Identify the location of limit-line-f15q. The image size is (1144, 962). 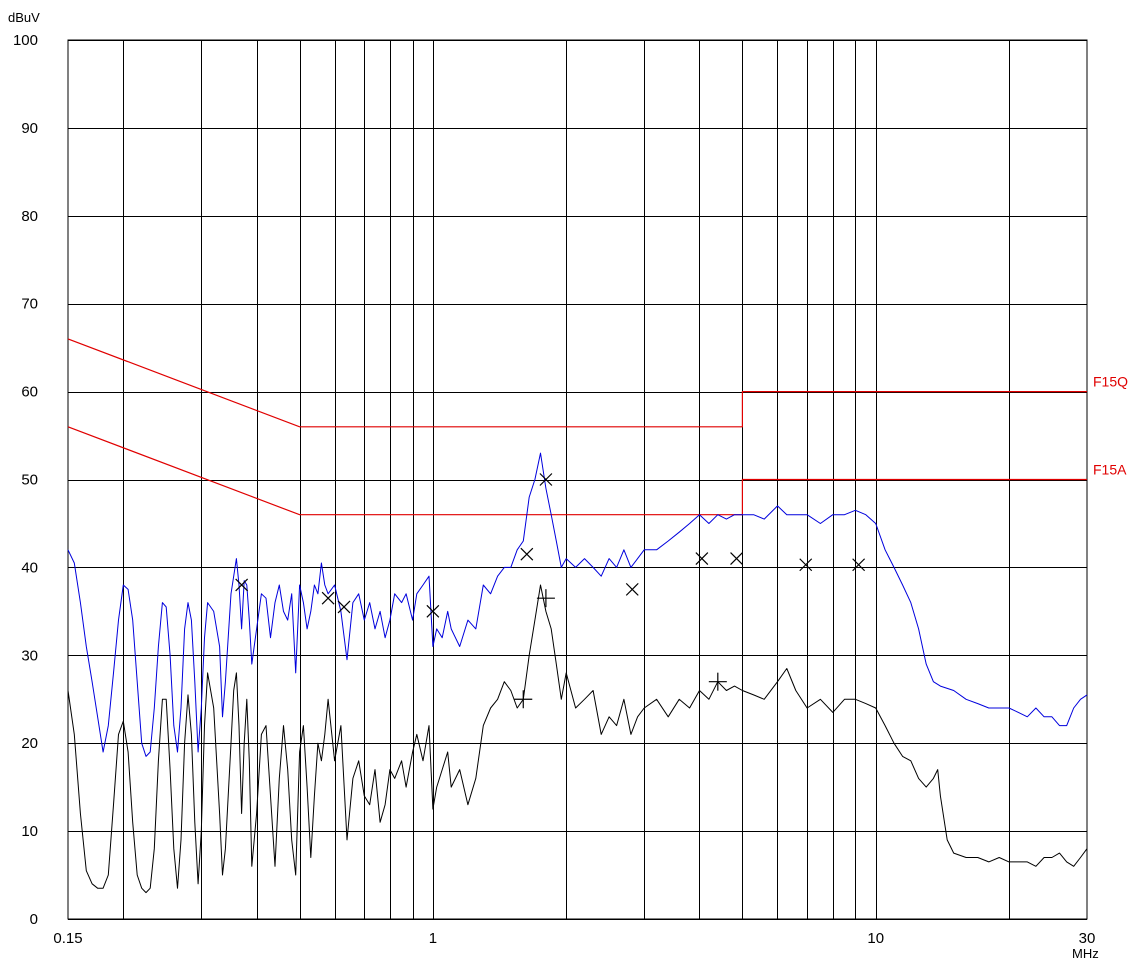
(577, 383).